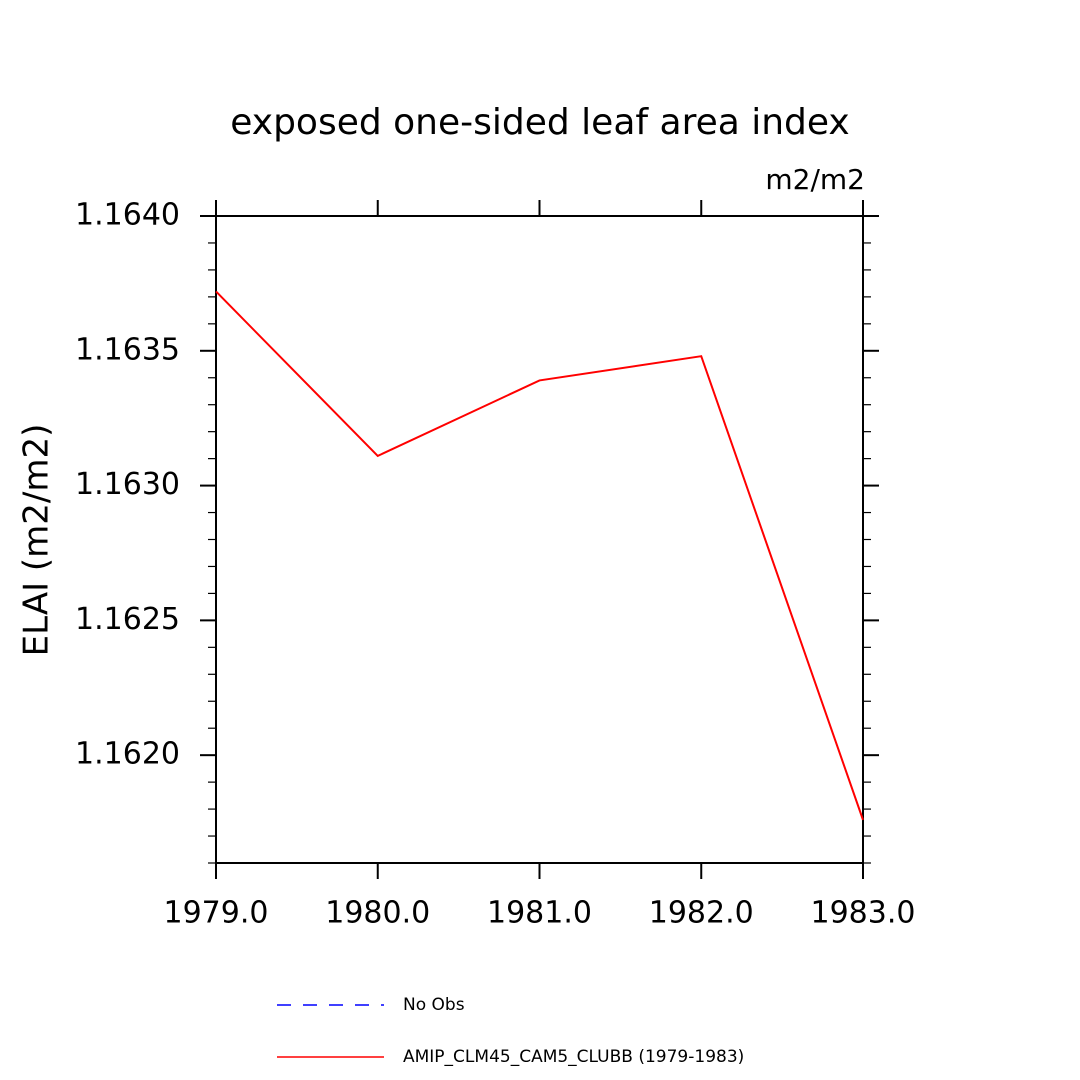 This screenshot has height=1080, width=1080. I want to click on x-tick-label: 1981.0, so click(539, 913).